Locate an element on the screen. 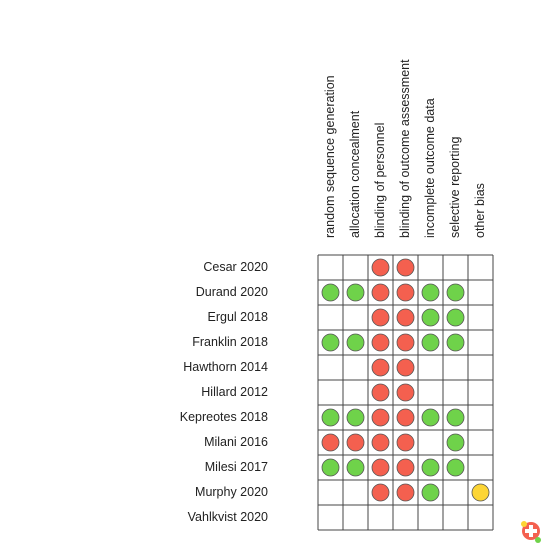 This screenshot has height=560, width=560. study-label: Milani 2016 is located at coordinates (236, 442).